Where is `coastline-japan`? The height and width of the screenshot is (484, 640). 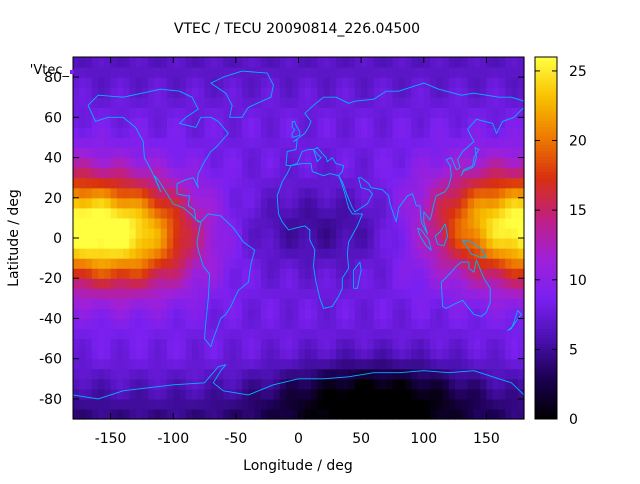 coastline-japan is located at coordinates (470, 161).